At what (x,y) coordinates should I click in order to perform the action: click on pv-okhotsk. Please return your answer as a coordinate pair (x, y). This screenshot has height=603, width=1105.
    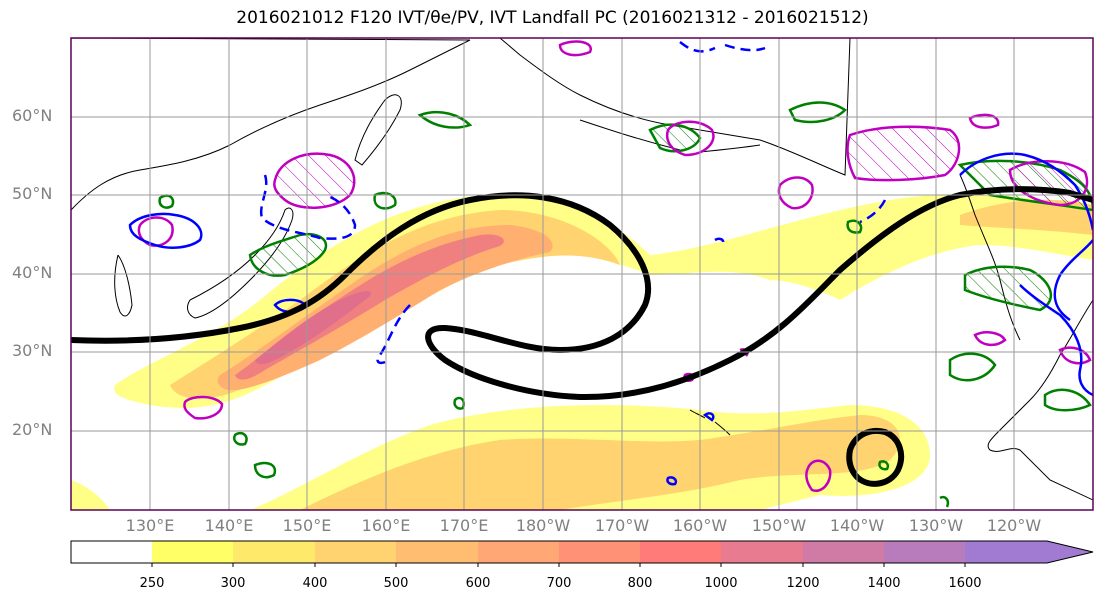
    Looking at the image, I should click on (314, 181).